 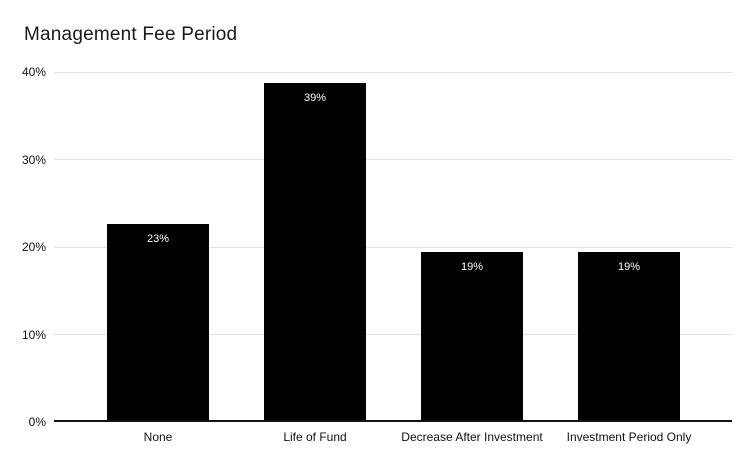 I want to click on bar-investment-period-only: 19%, so click(x=629, y=337).